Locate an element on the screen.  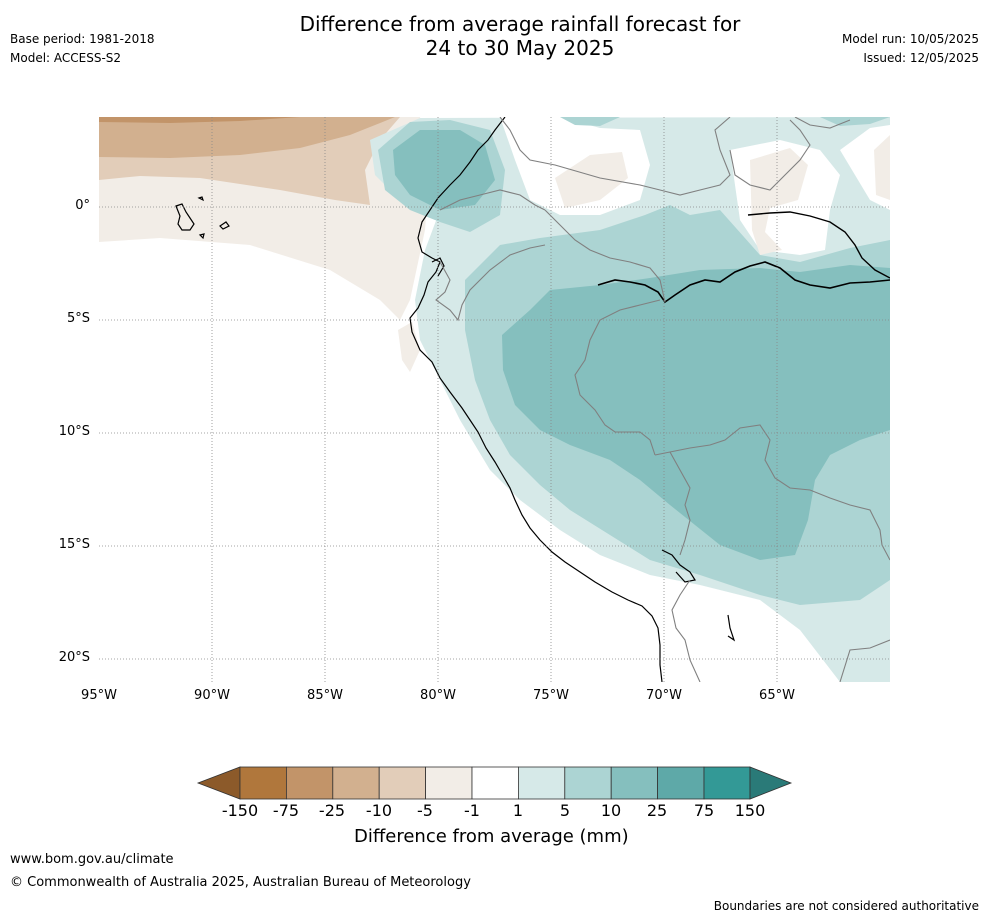
lat-label-15s: 15°S is located at coordinates (74, 544).